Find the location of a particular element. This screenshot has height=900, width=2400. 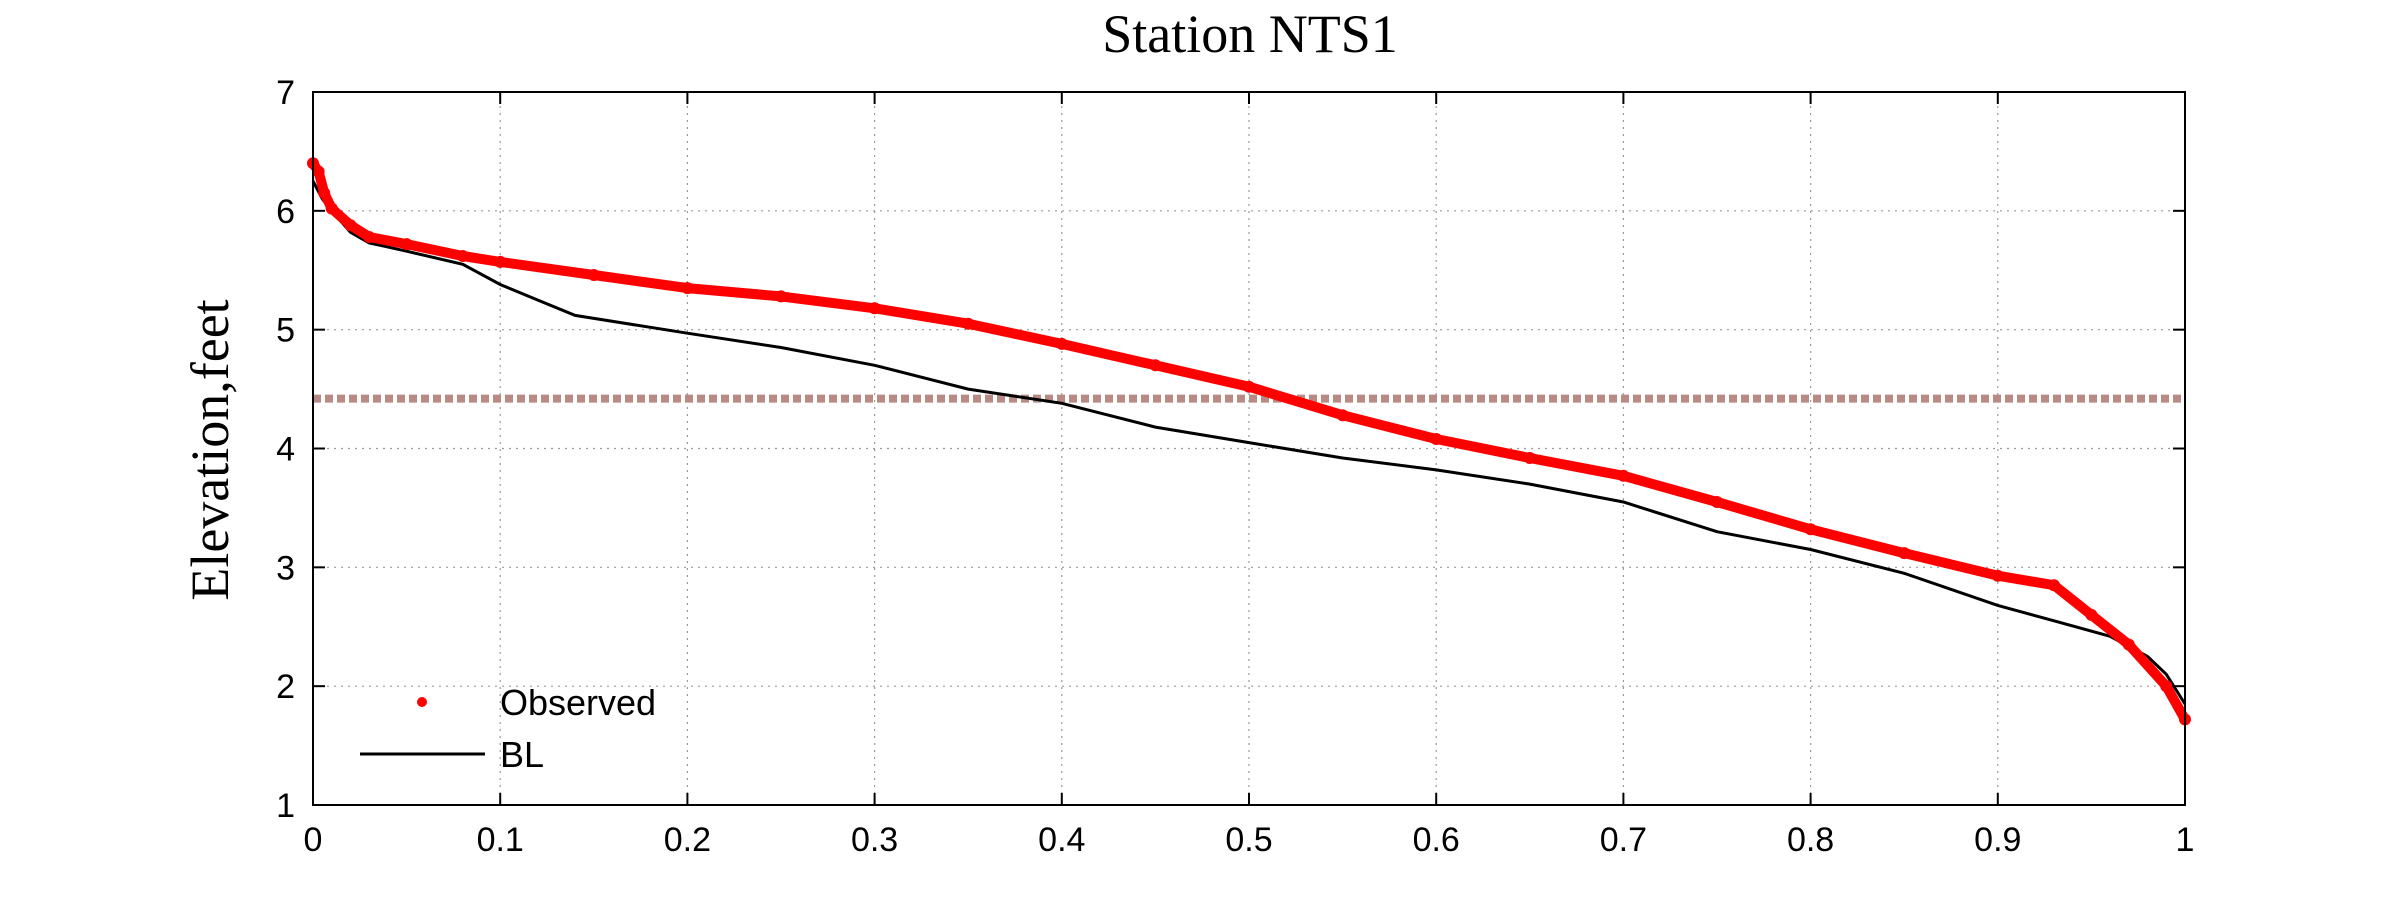

x-tick-label: 0.6 is located at coordinates (1436, 840).